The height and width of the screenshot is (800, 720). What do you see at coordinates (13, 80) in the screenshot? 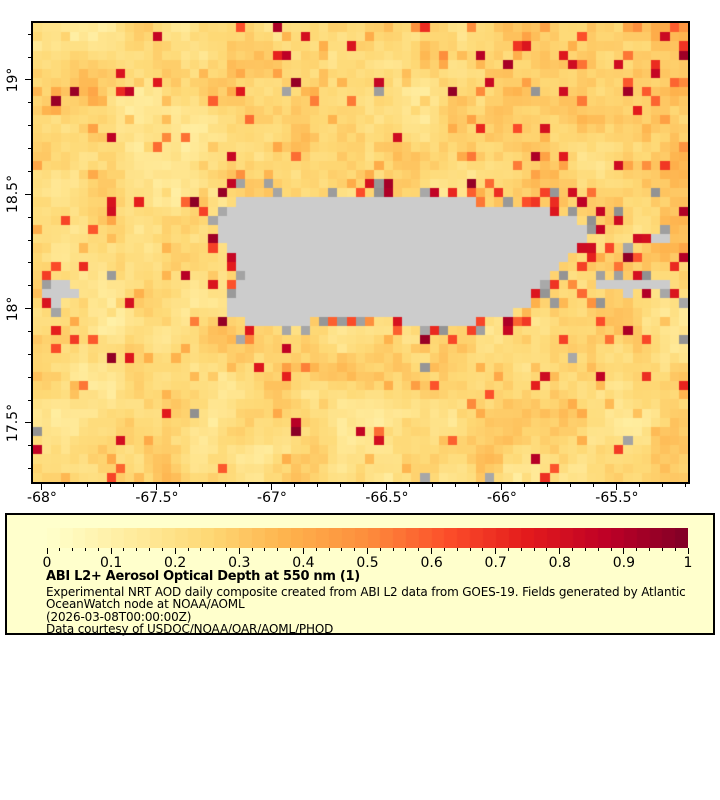
I see `lat-tick-label: 19°` at bounding box center [13, 80].